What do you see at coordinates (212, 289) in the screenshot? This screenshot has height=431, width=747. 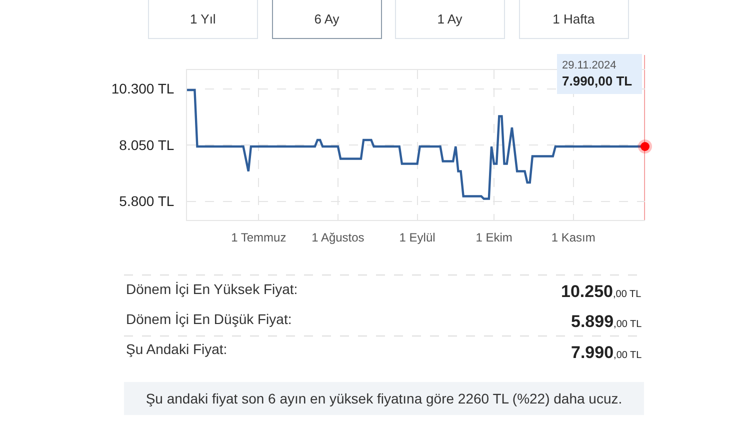 I see `text: Dönem İçi En Yüksek Fiyat:` at bounding box center [212, 289].